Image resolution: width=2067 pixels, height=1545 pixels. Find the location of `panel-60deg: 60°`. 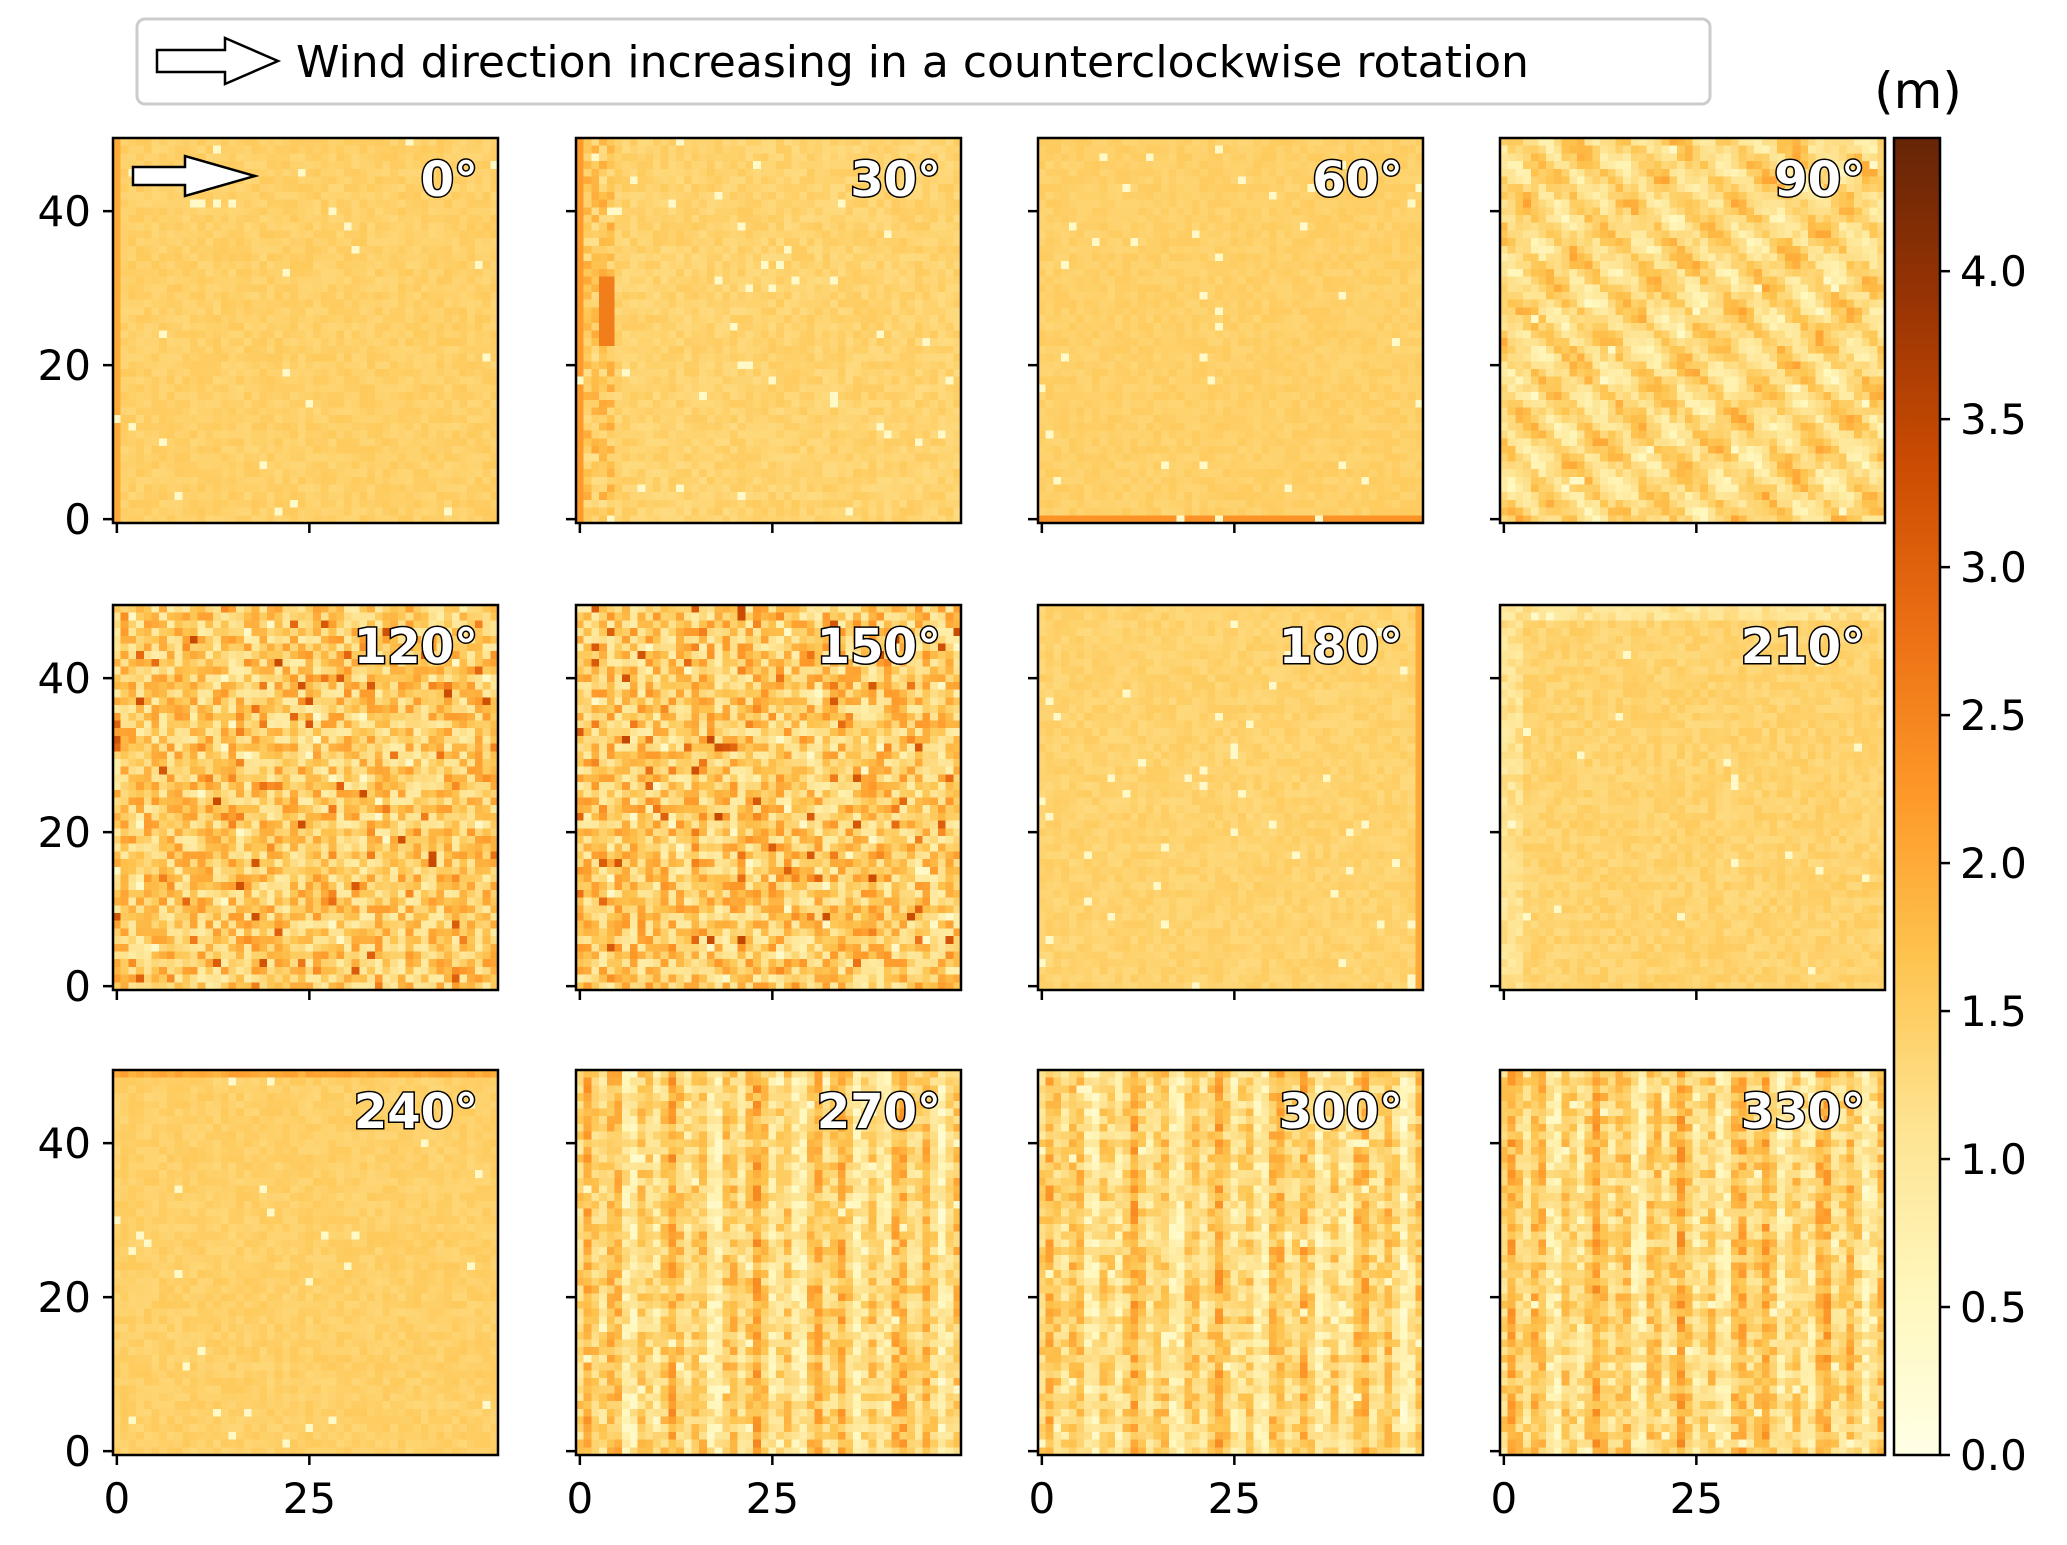

panel-60deg: 60° is located at coordinates (1226, 334).